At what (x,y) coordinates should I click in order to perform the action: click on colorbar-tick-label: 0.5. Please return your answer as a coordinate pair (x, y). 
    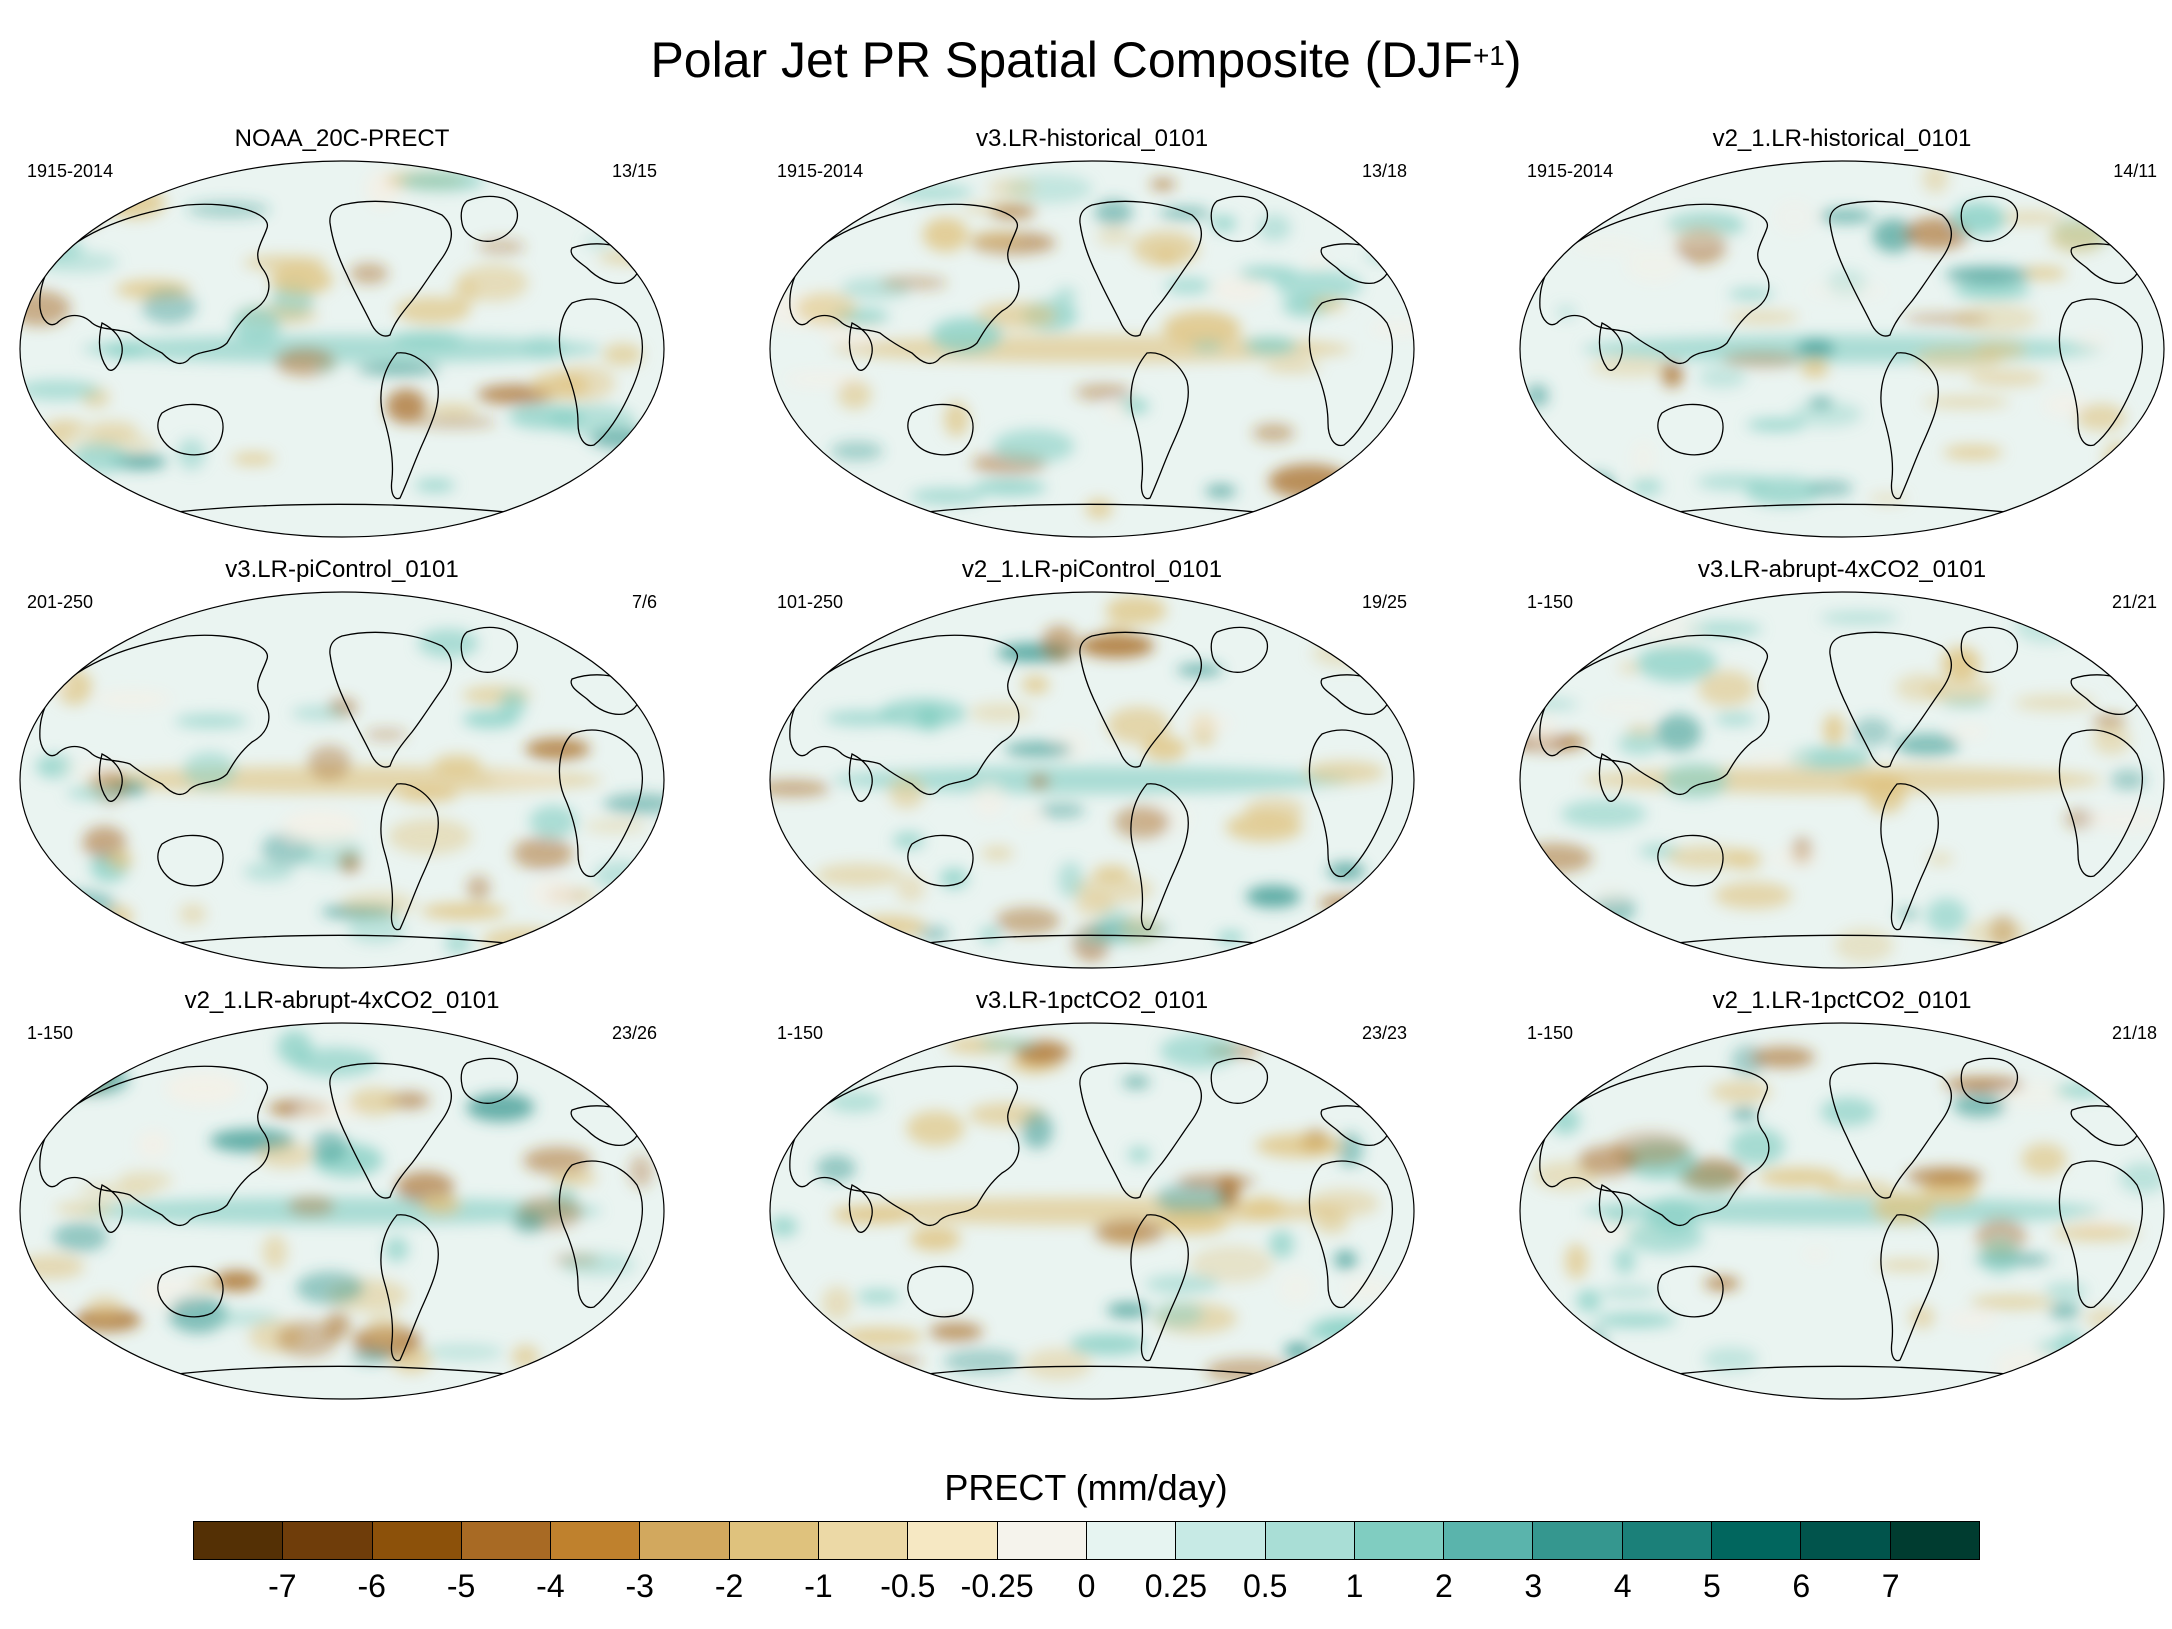
    Looking at the image, I should click on (1265, 1586).